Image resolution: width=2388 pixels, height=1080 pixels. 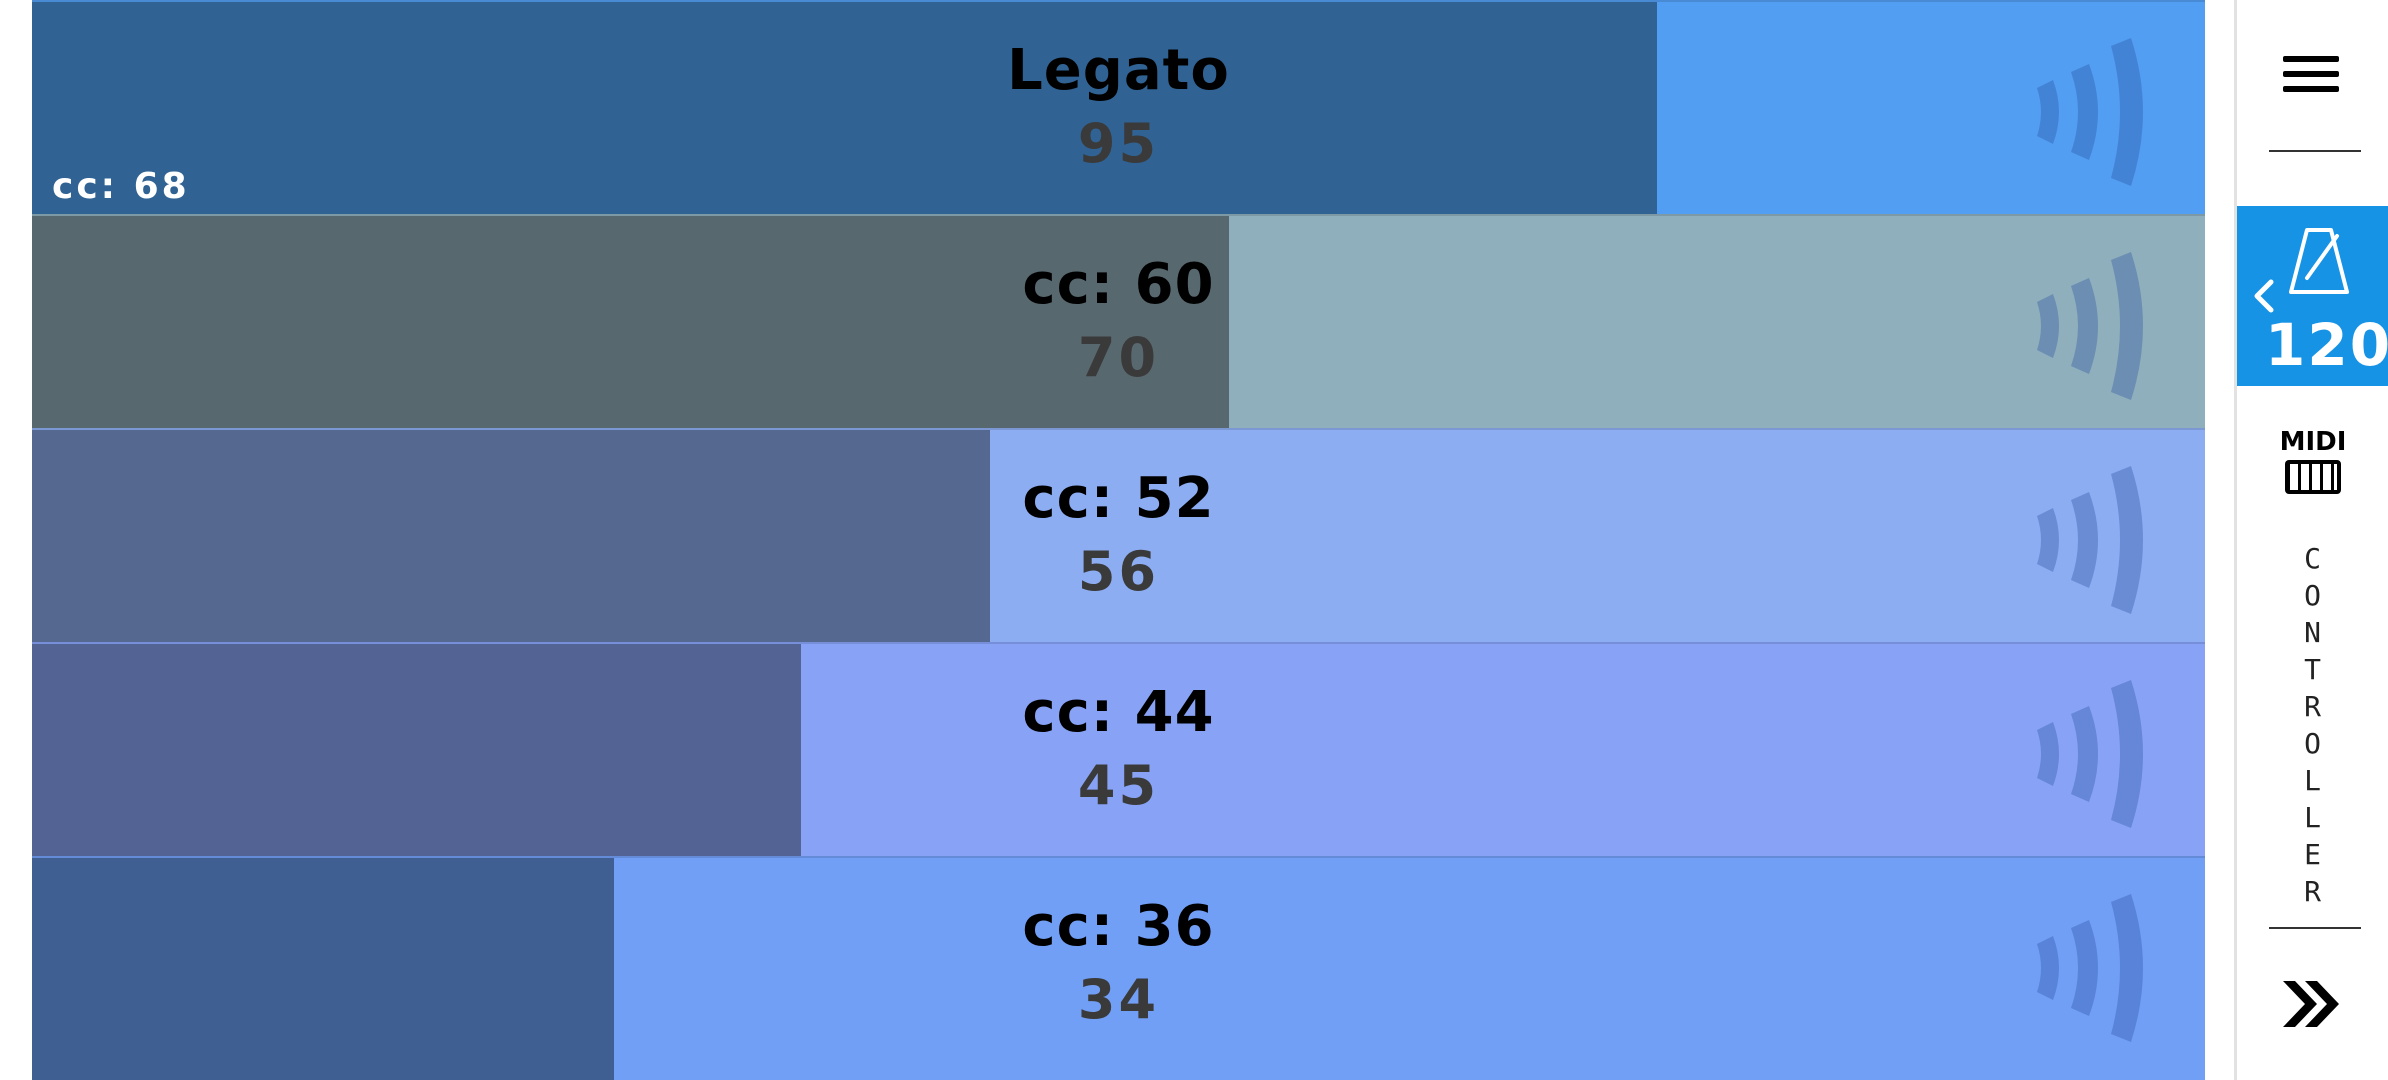 What do you see at coordinates (1118, 926) in the screenshot?
I see `slider-title: cc: 36` at bounding box center [1118, 926].